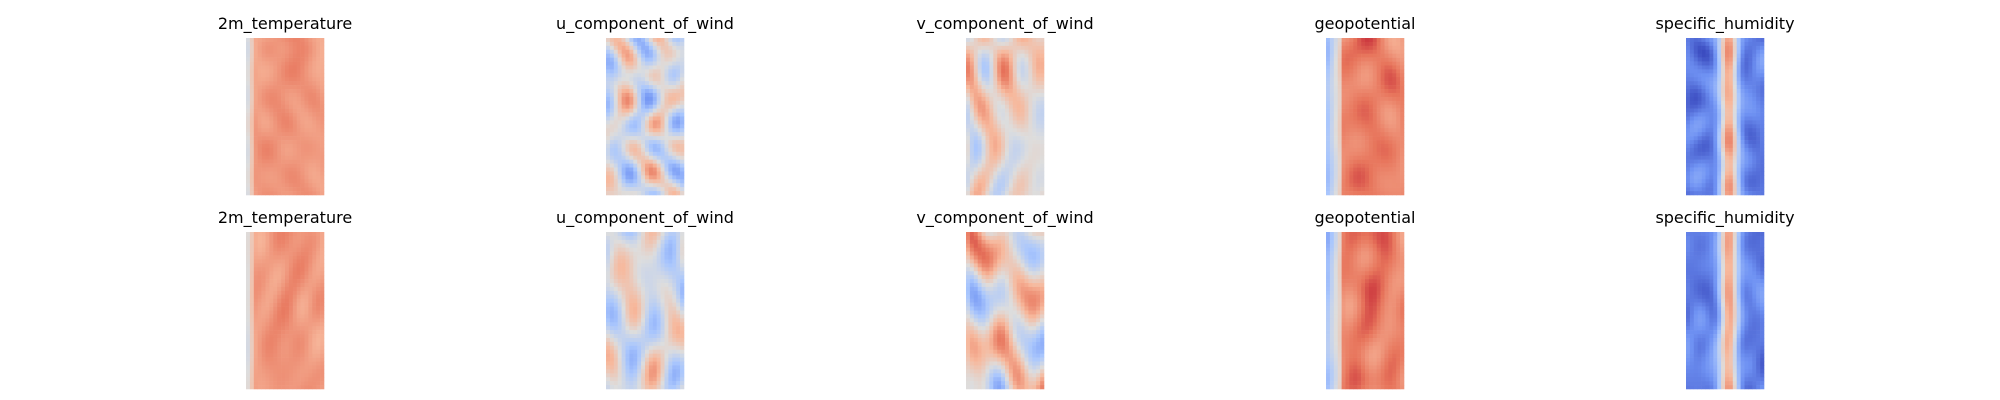  What do you see at coordinates (285, 117) in the screenshot?
I see `heatmap-temperature-r0` at bounding box center [285, 117].